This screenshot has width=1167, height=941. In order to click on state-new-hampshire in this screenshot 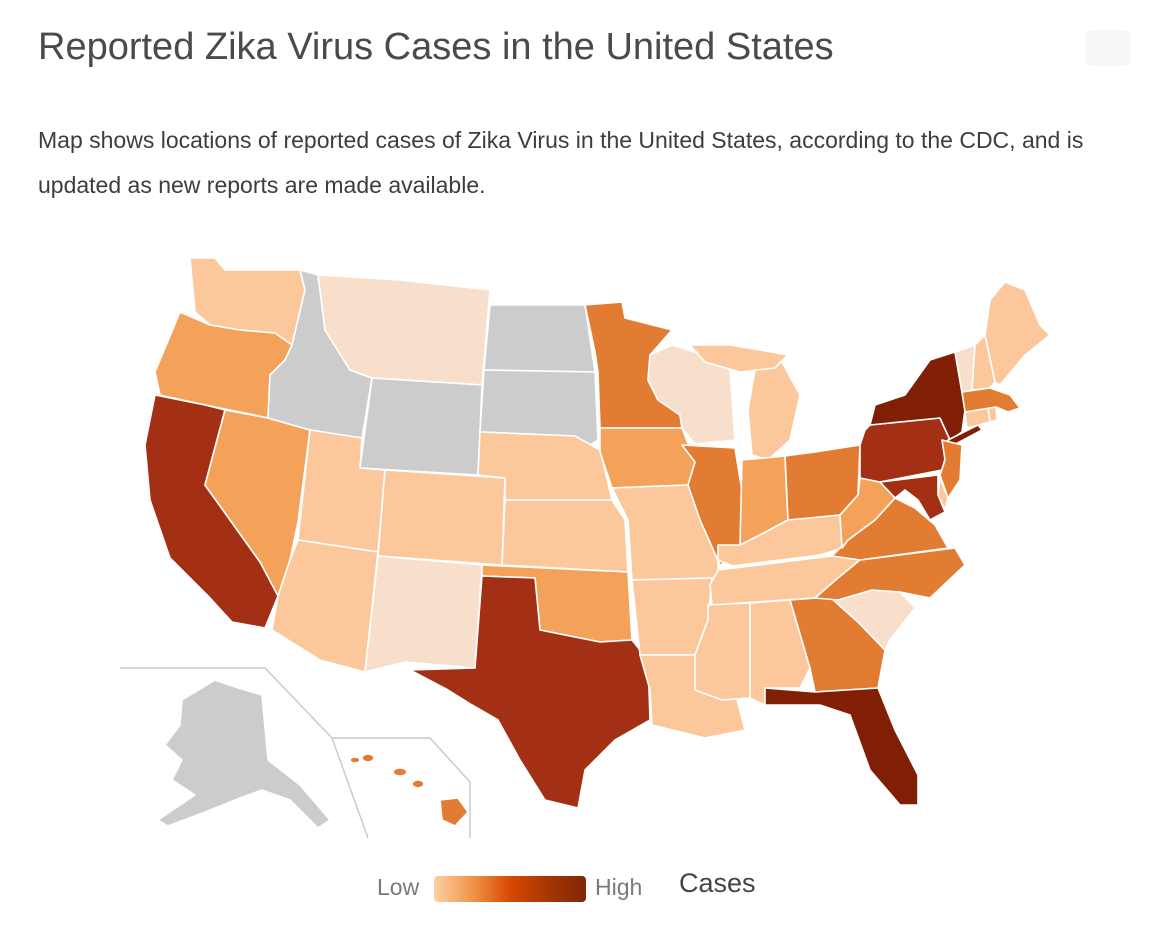, I will do `click(983, 362)`.